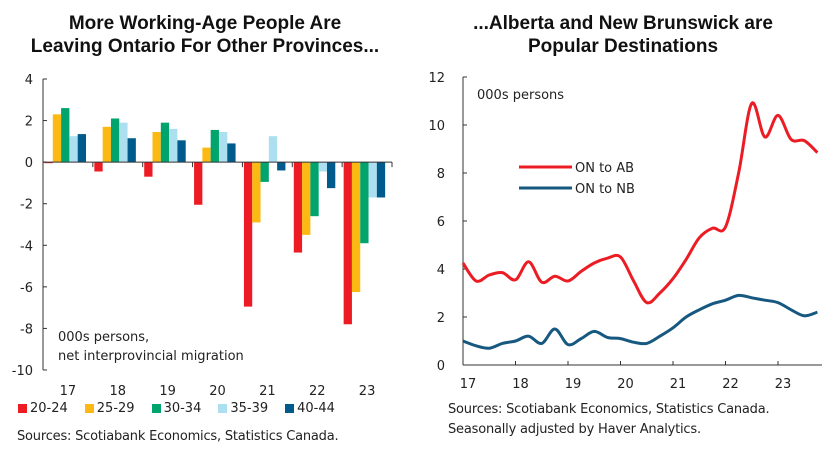  I want to click on legend-item: 40-44, so click(310, 408).